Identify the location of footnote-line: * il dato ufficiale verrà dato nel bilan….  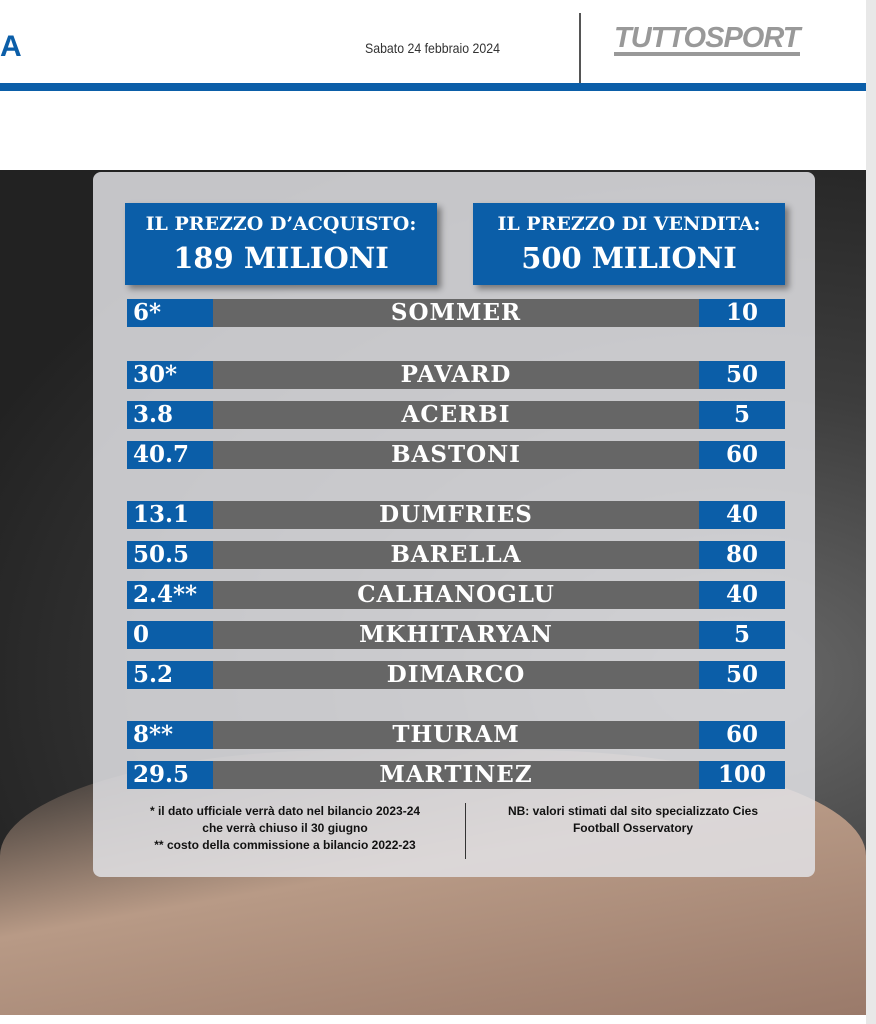
(285, 811).